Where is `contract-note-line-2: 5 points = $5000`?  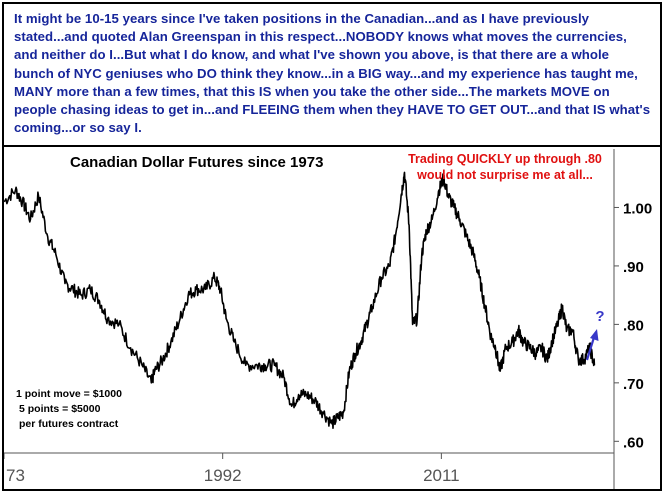 contract-note-line-2: 5 points = $5000 is located at coordinates (60, 409).